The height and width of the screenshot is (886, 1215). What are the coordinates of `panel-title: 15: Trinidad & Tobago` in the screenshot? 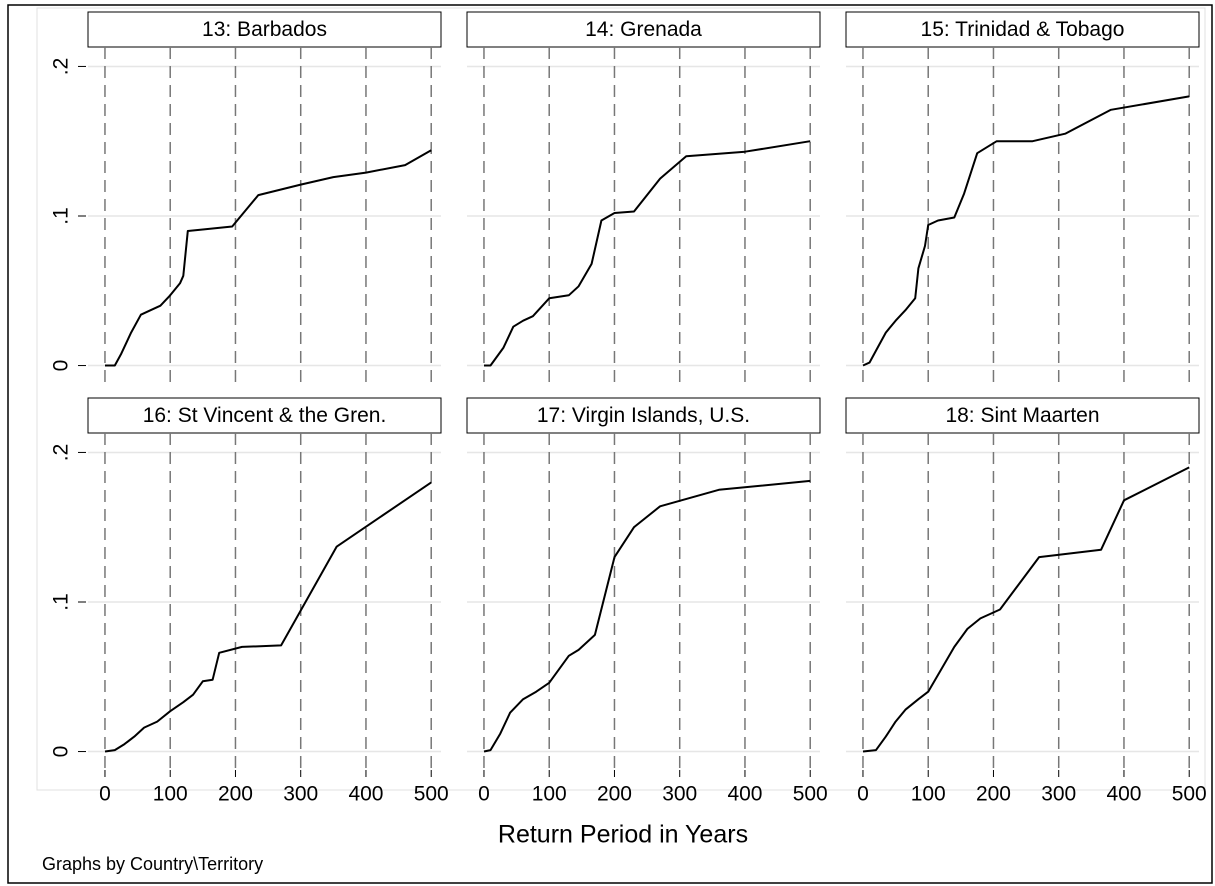 It's located at (1023, 29).